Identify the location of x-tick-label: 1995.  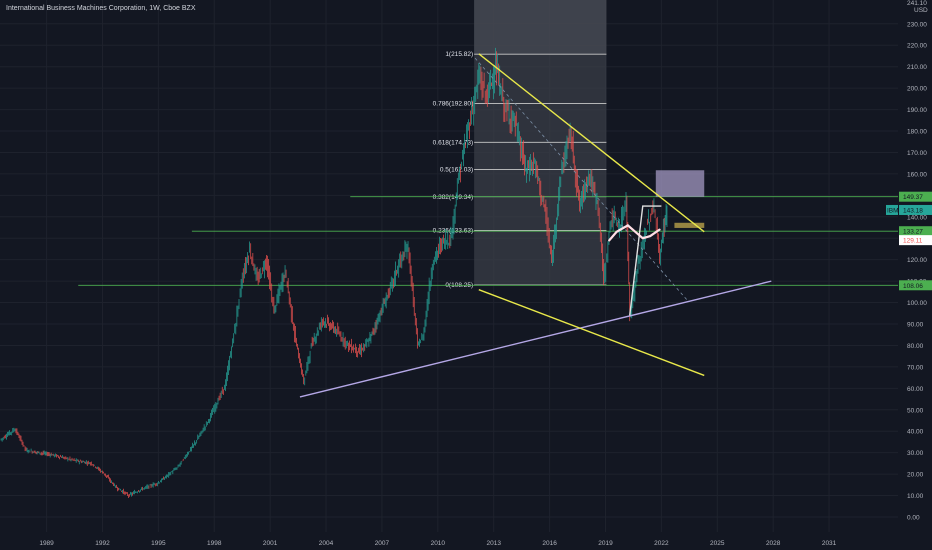
(158, 543).